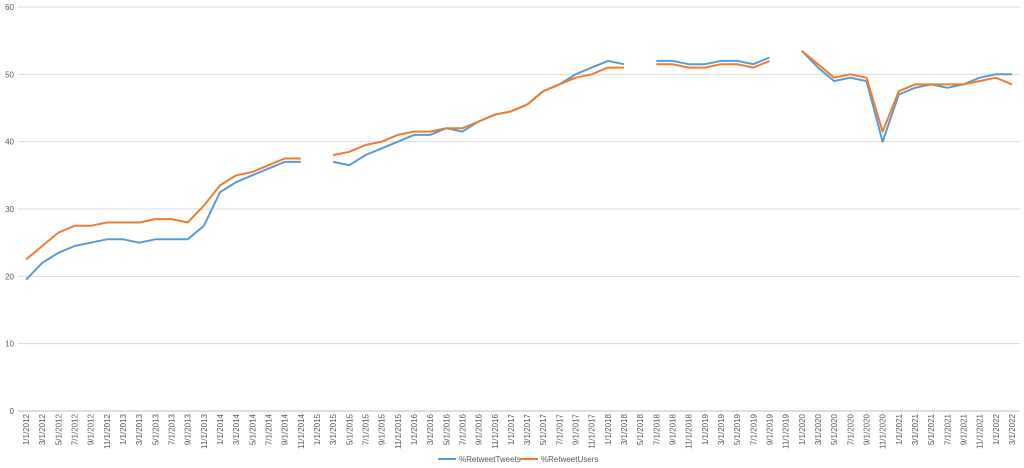 The width and height of the screenshot is (1024, 468). What do you see at coordinates (252, 429) in the screenshot?
I see `x-tick-label: 5/1/2014` at bounding box center [252, 429].